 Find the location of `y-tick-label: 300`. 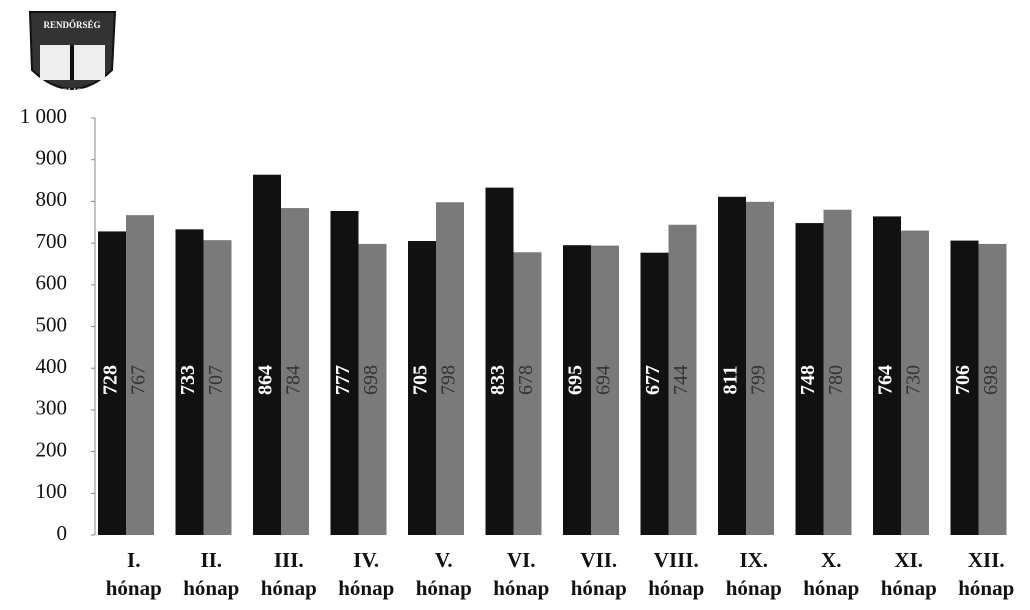

y-tick-label: 300 is located at coordinates (52, 408).